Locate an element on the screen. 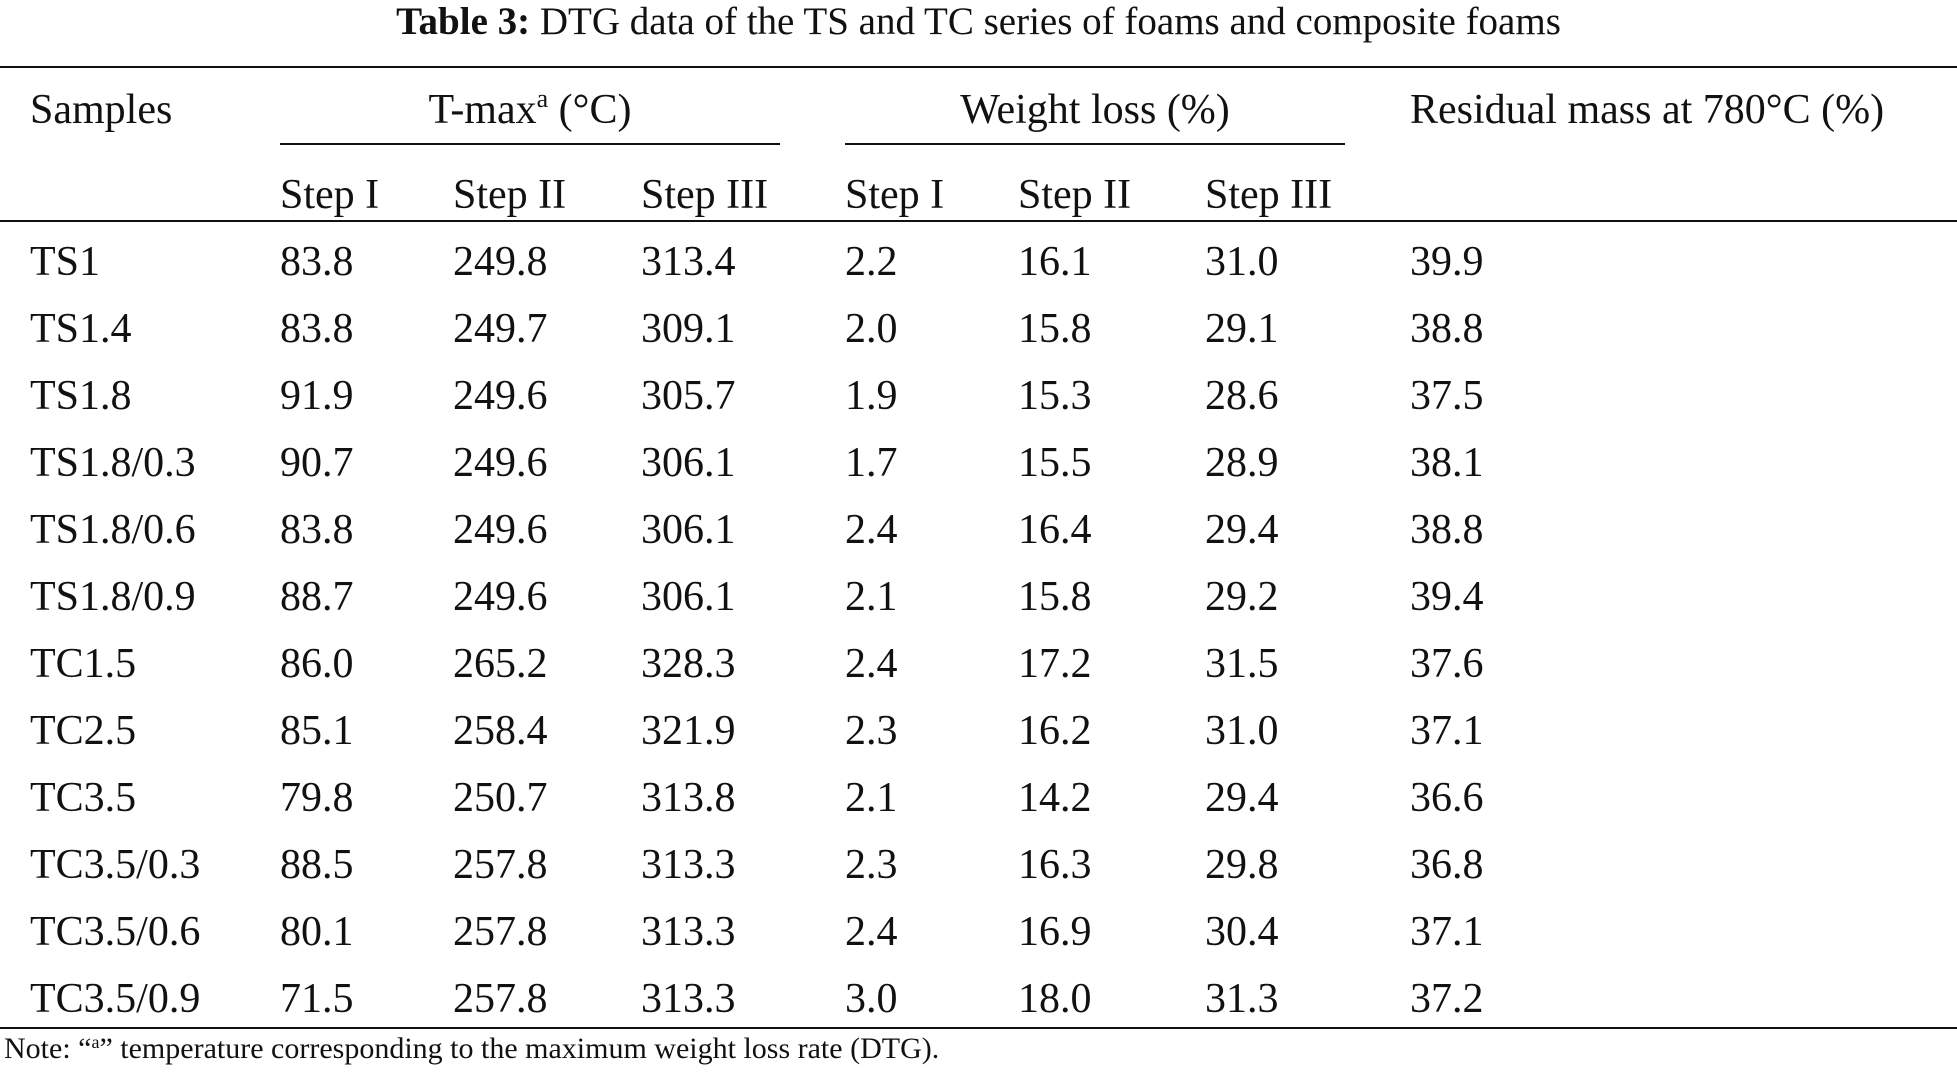 Image resolution: width=1957 pixels, height=1075 pixels. weight-loss-step-2-value: 17.2 is located at coordinates (1055, 664).